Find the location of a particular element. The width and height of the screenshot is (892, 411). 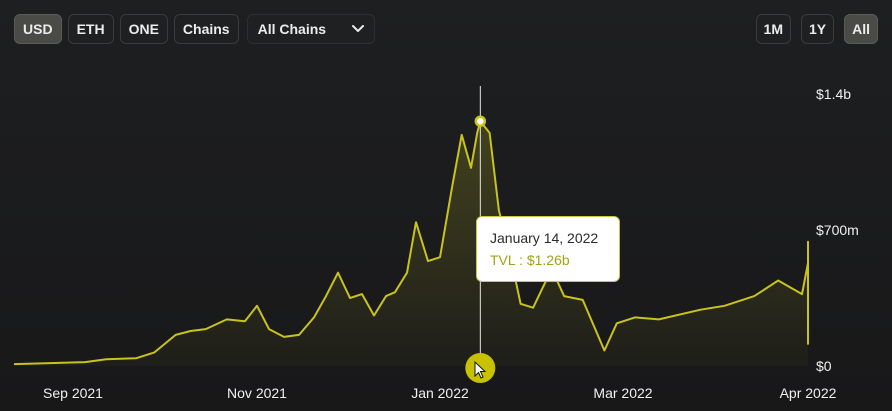

range-1y-button: 1Y is located at coordinates (817, 29).